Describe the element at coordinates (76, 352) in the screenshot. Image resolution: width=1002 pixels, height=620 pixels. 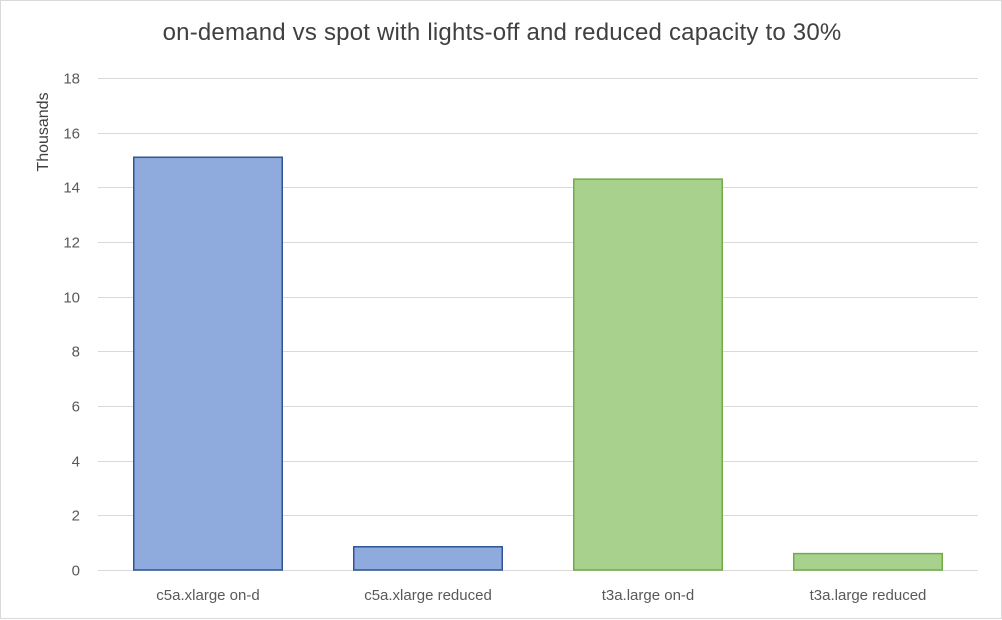
I see `y-tick-label: 8` at that location.